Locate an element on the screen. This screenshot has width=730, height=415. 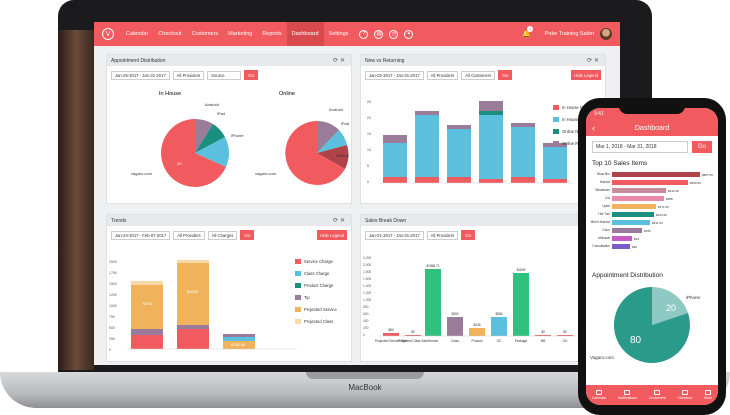
nav-reports: Reports is located at coordinates (272, 34).